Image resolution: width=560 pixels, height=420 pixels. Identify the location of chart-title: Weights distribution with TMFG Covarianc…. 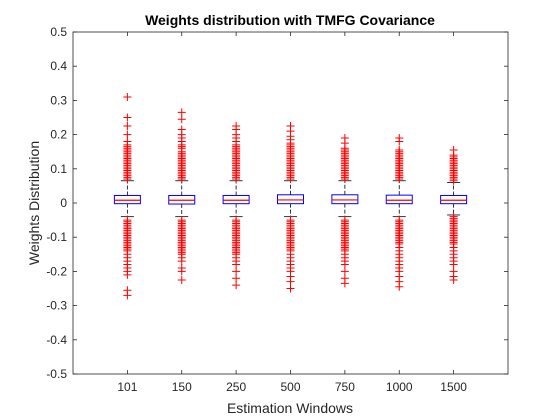
(290, 20).